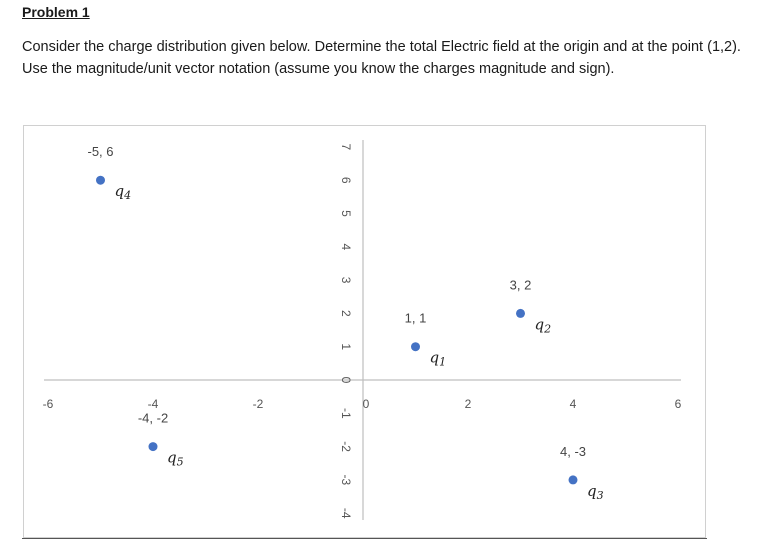 This screenshot has height=557, width=783. What do you see at coordinates (56, 12) in the screenshot?
I see `problem-heading: Problem 1` at bounding box center [56, 12].